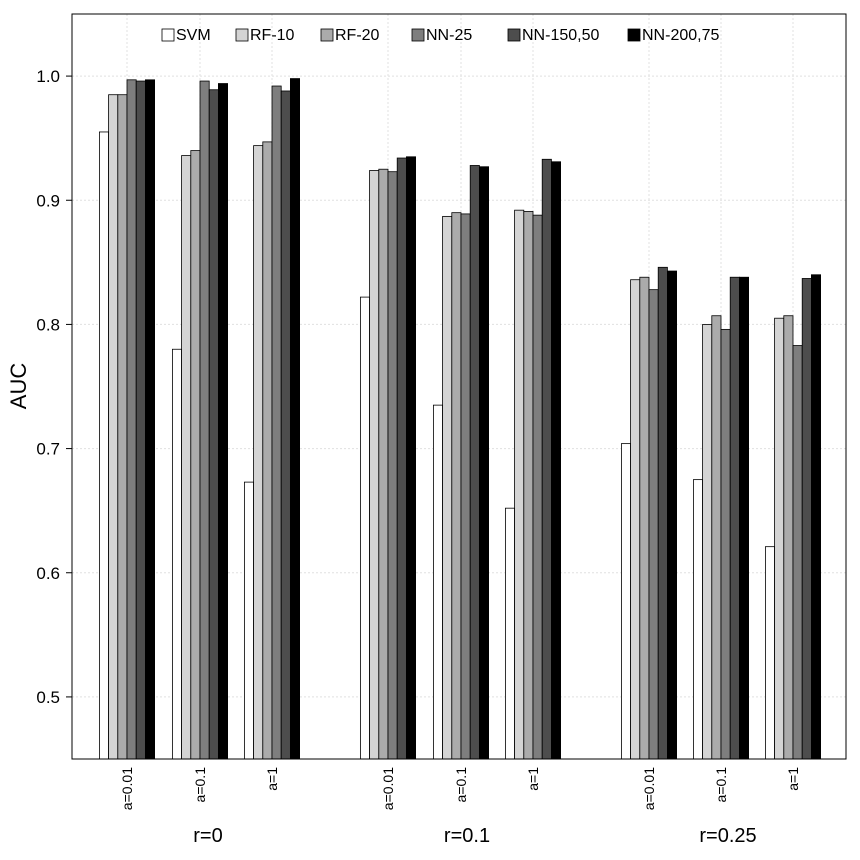 Image resolution: width=860 pixels, height=860 pixels. I want to click on y-tick-label: 0.9, so click(48, 200).